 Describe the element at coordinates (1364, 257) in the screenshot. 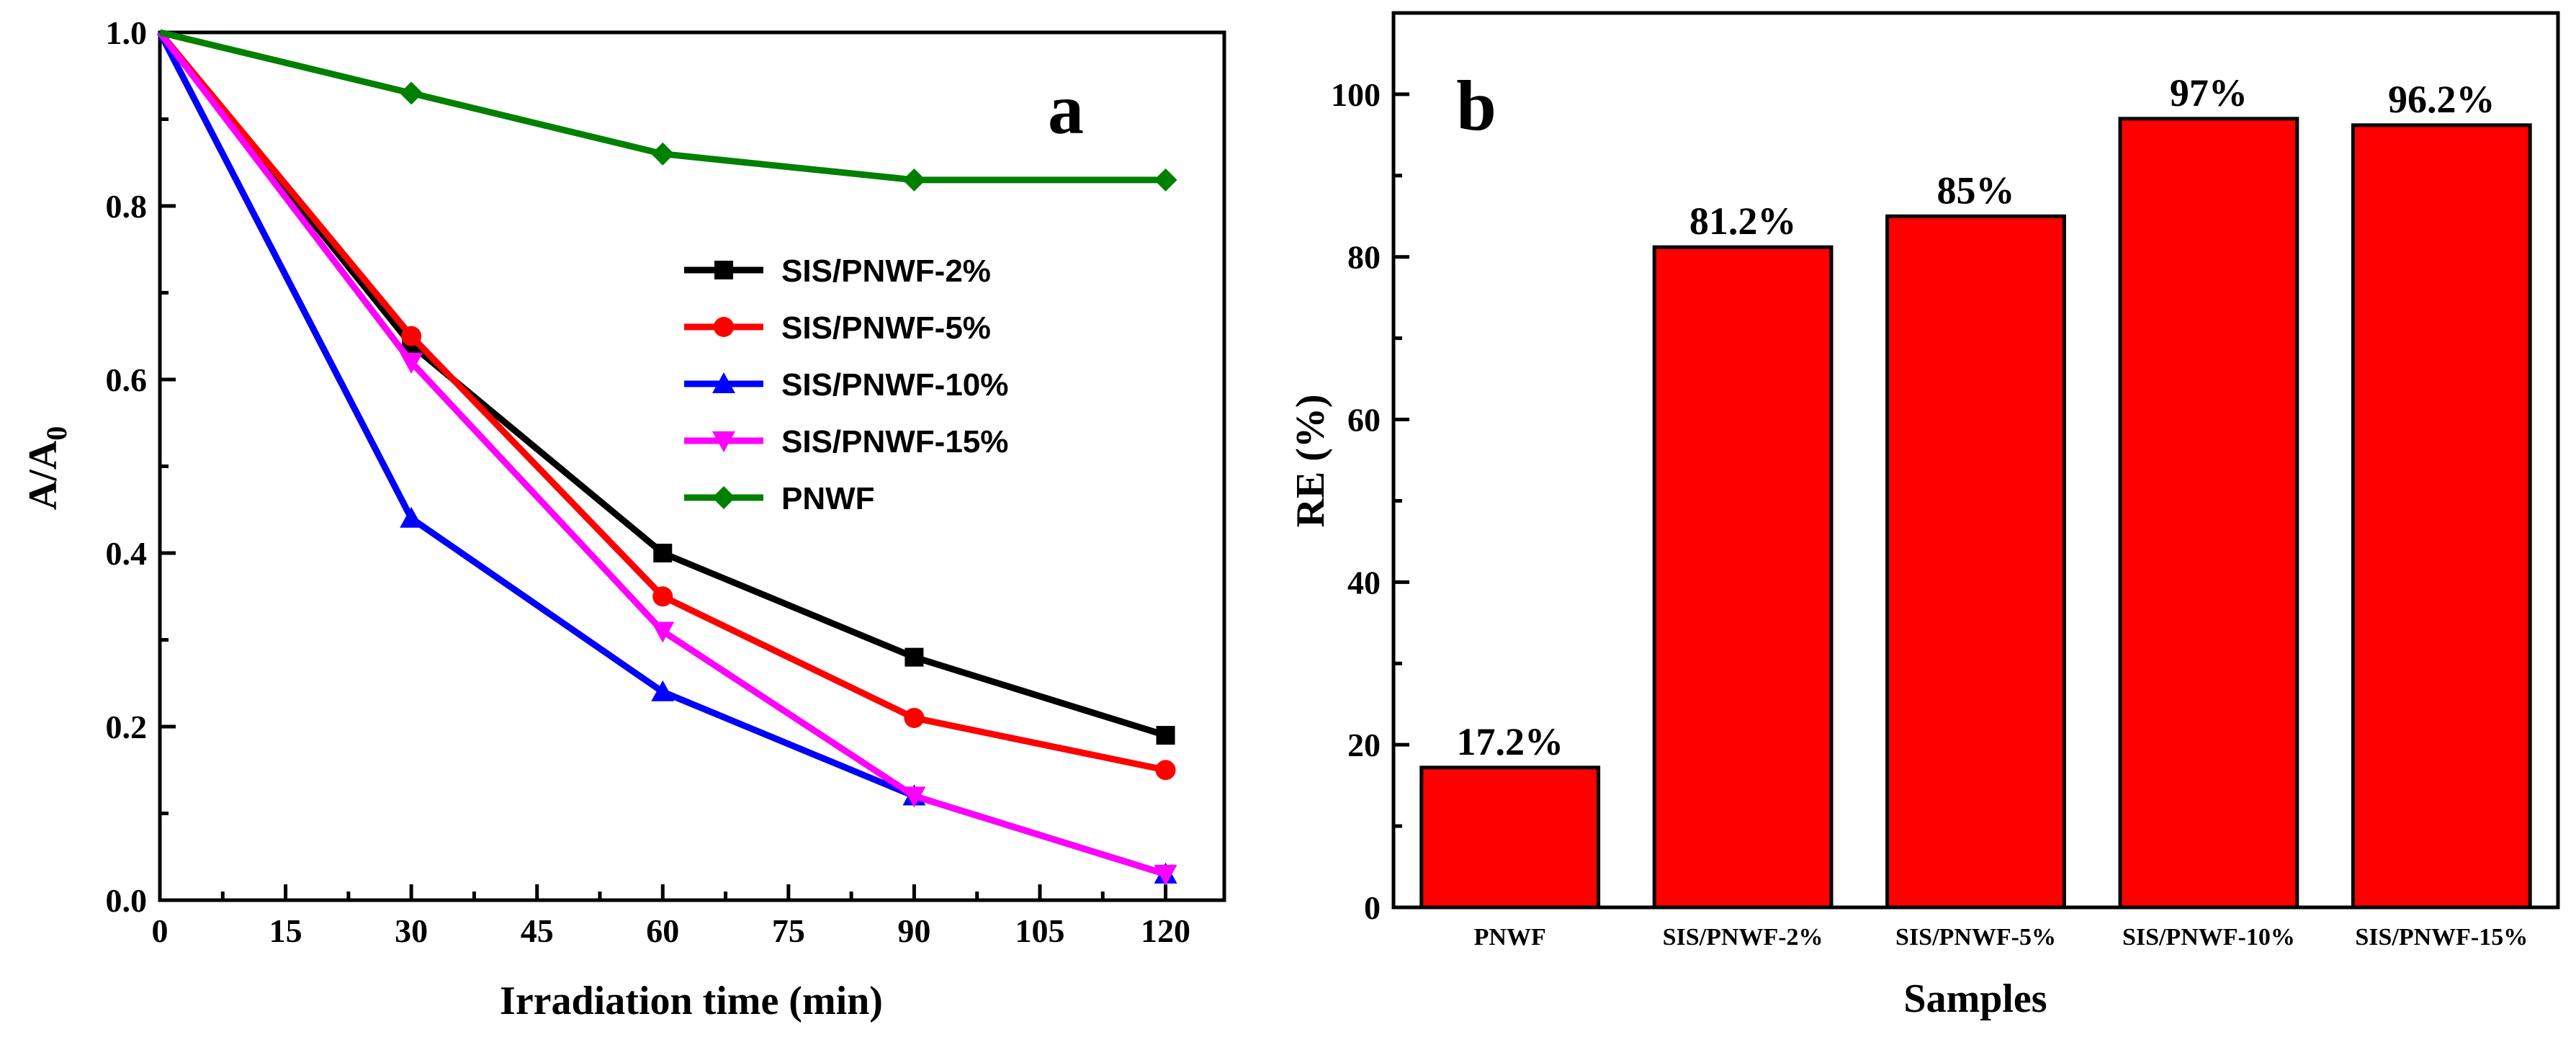

I see `y-tick-label: 80` at that location.